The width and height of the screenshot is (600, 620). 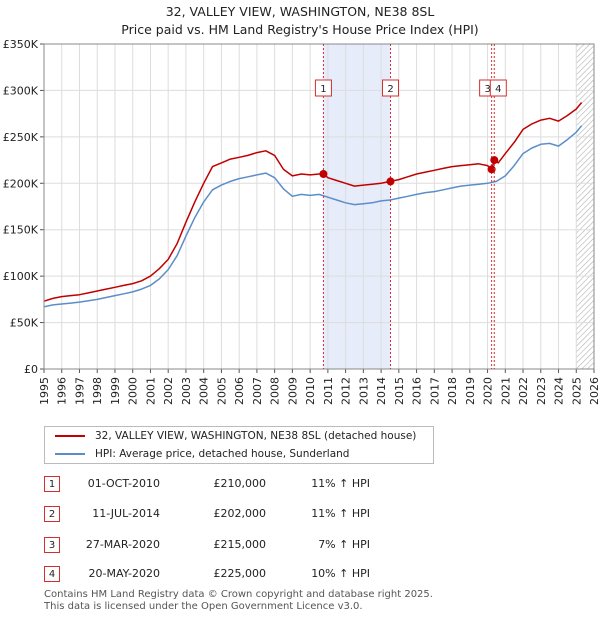 What do you see at coordinates (21, 137) in the screenshot?
I see `y-tick-label-5: £250K` at bounding box center [21, 137].